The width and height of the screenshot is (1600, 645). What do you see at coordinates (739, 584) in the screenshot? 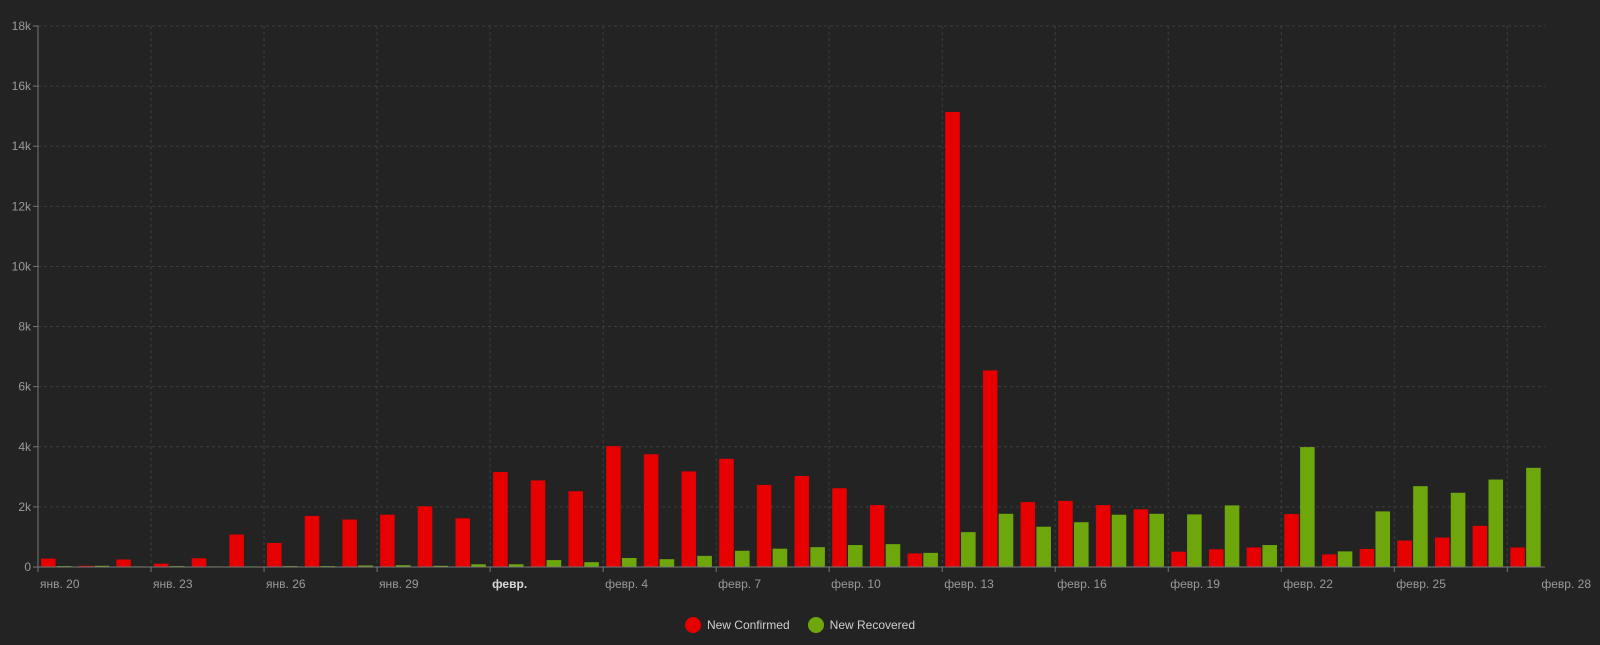
I see `x-tick-label: февр. 7` at bounding box center [739, 584].